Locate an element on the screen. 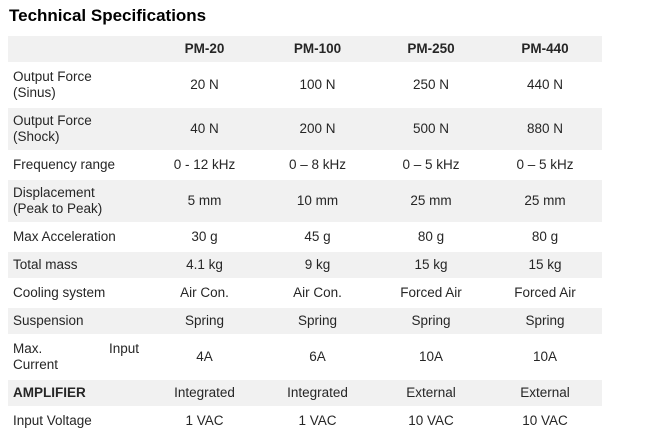 This screenshot has height=440, width=651. cell-value: 10 mm is located at coordinates (317, 201).